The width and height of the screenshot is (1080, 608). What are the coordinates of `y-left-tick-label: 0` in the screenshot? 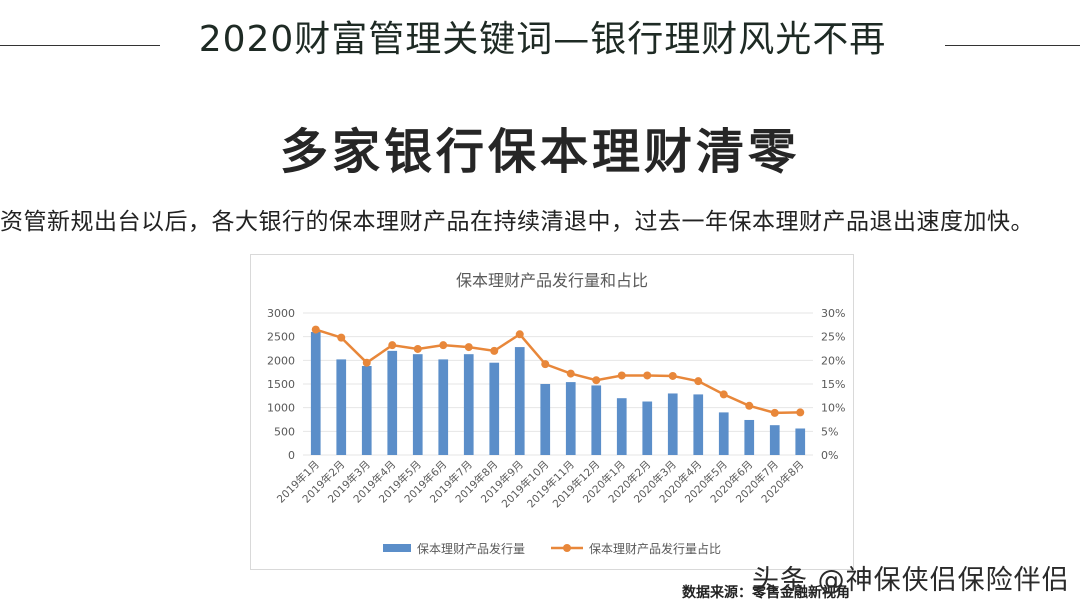 It's located at (291, 455).